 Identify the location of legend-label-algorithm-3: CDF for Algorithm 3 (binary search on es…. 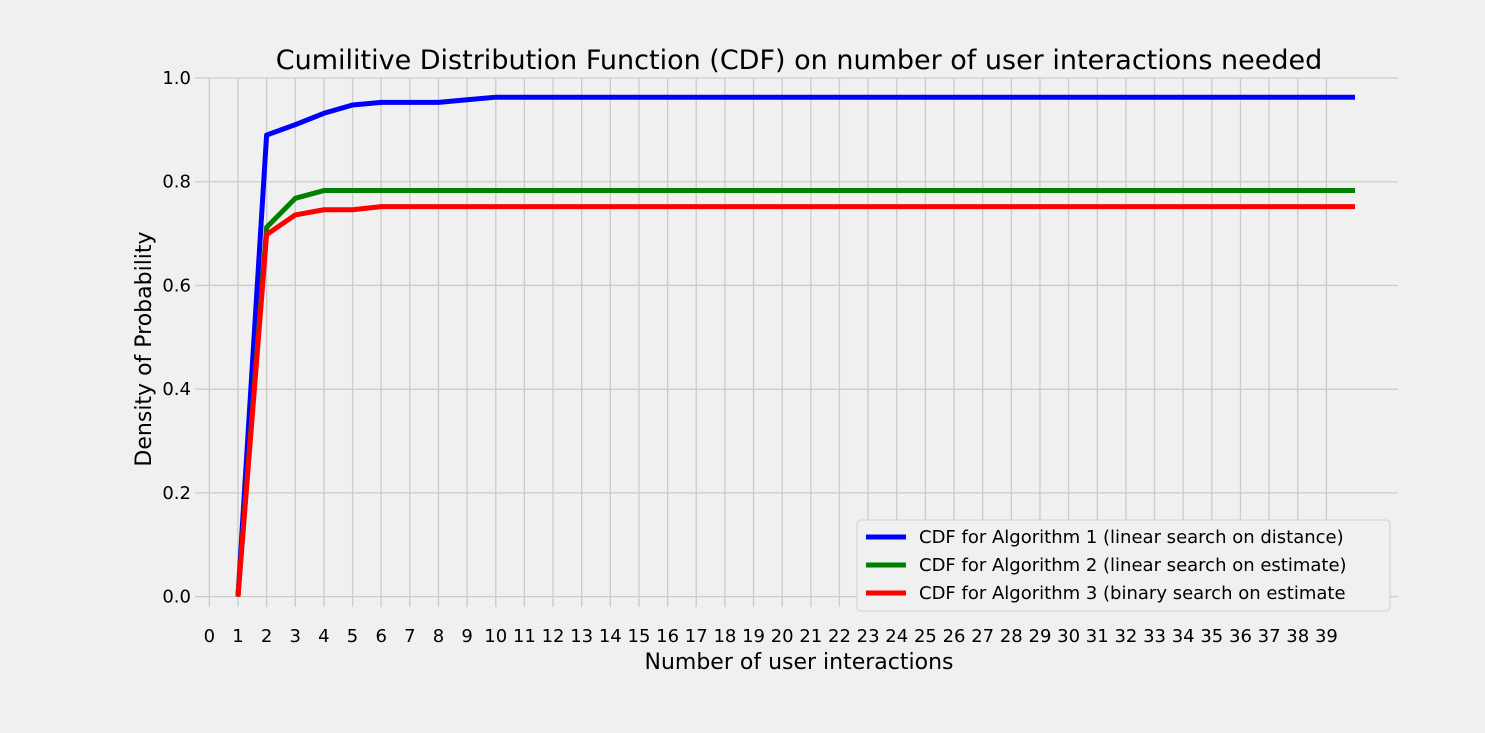
(1132, 593).